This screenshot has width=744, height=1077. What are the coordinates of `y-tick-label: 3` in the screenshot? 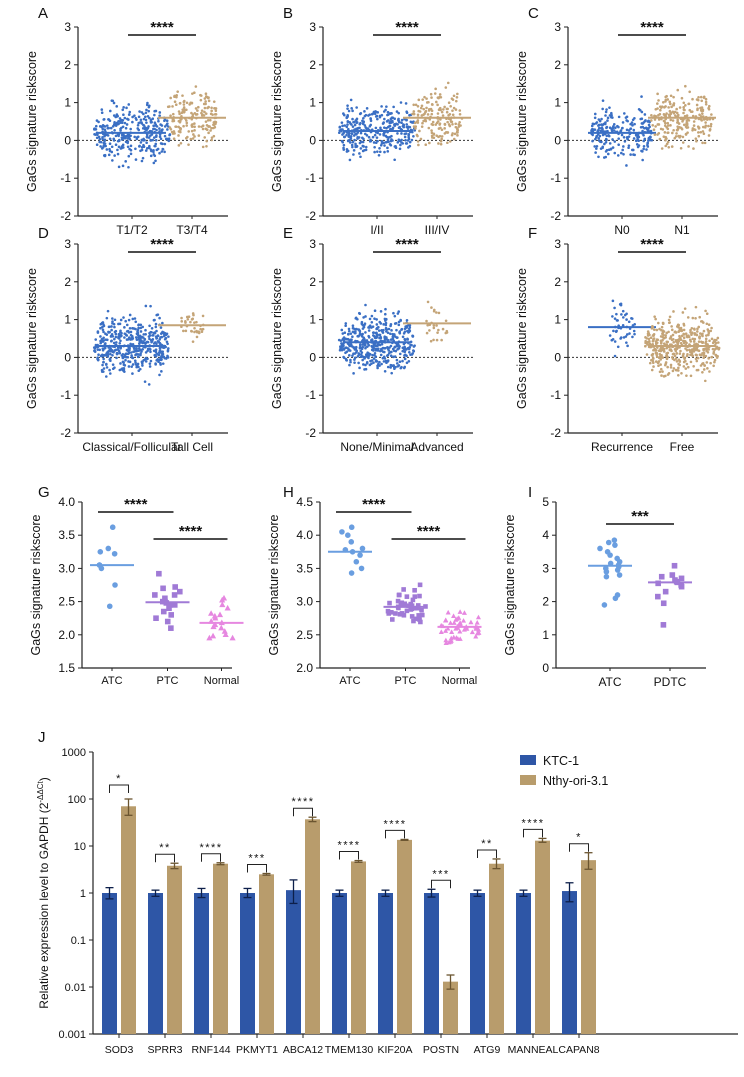 It's located at (312, 244).